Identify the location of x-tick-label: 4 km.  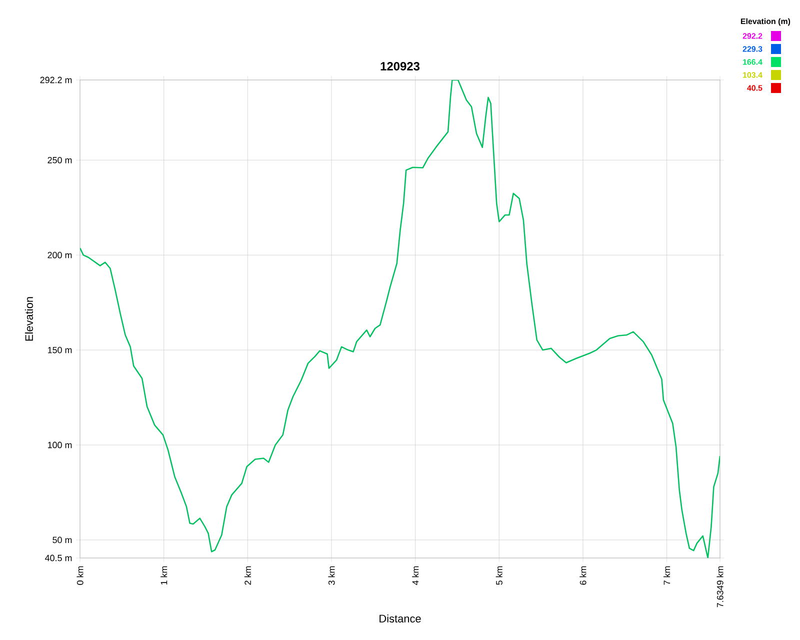
(415, 575).